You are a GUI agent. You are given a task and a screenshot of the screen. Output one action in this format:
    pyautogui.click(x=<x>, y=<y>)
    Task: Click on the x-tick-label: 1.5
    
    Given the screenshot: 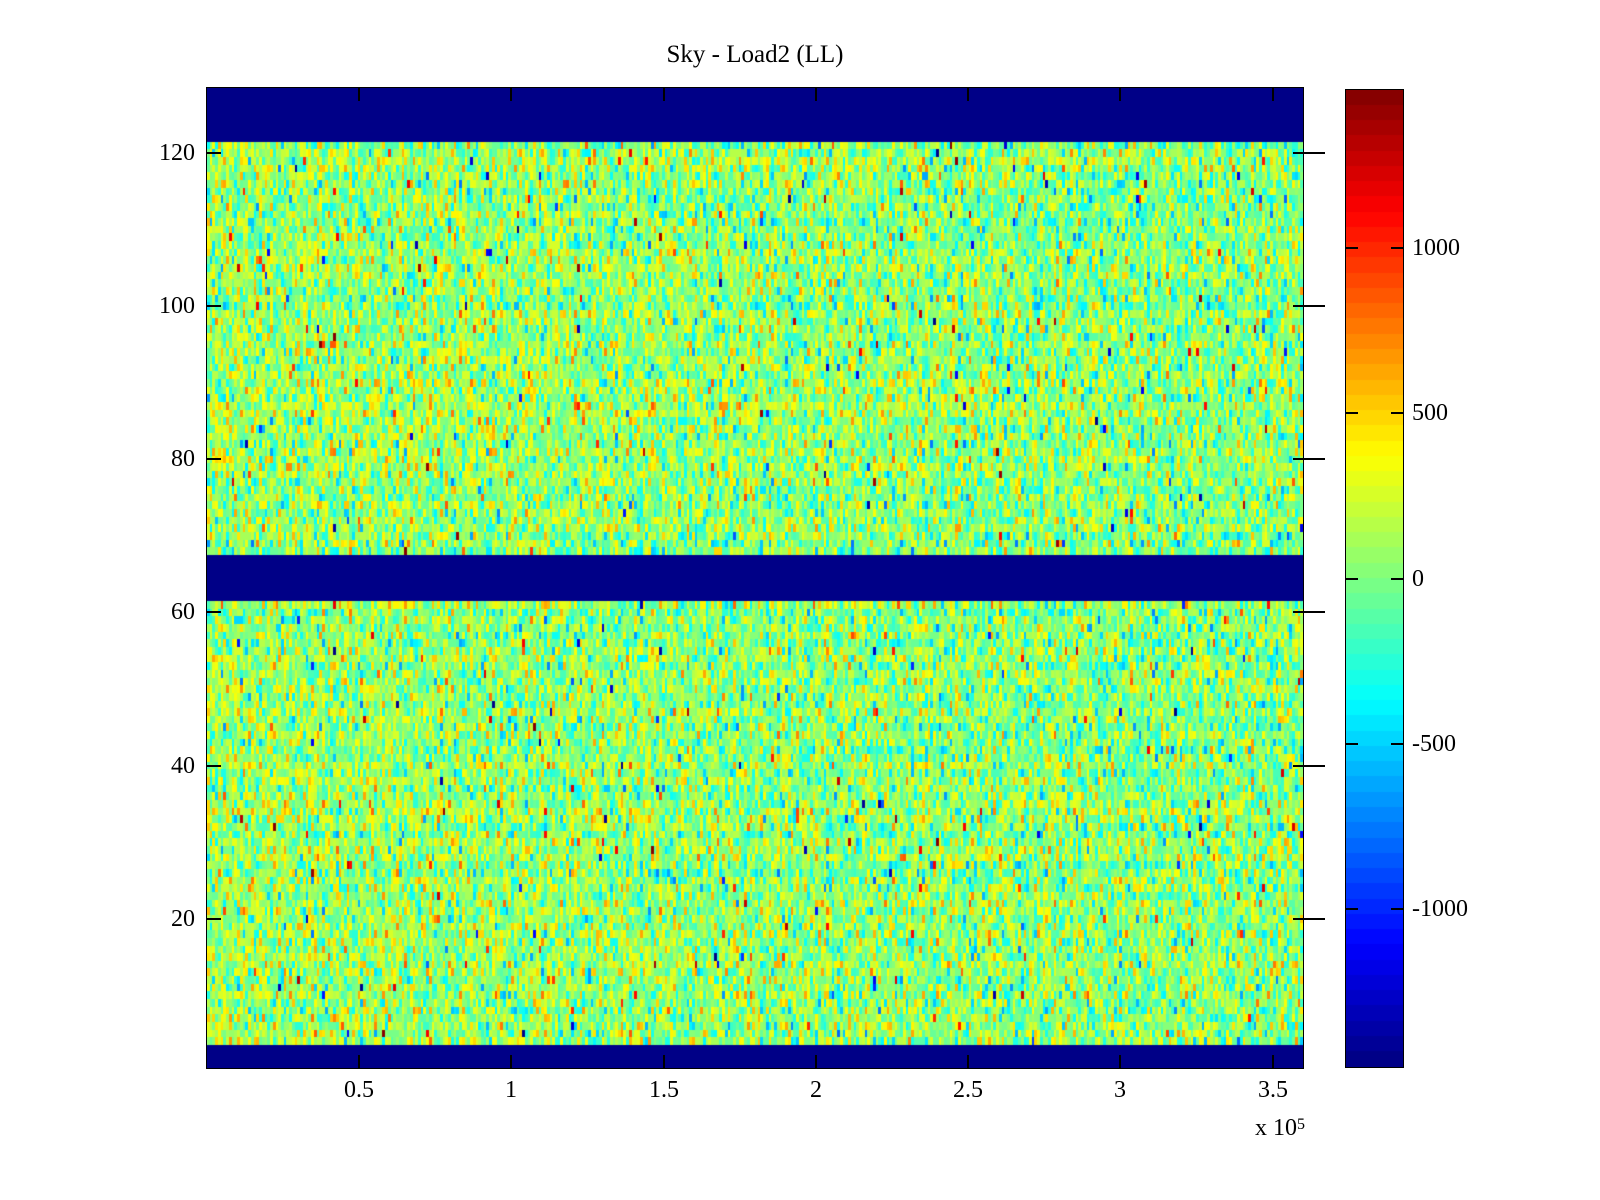 What is the action you would take?
    pyautogui.click(x=664, y=1090)
    